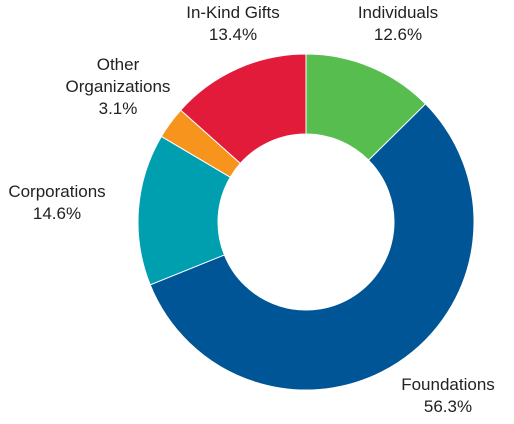  Describe the element at coordinates (233, 23) in the screenshot. I see `slice-label-in-kind-gifts: In-Kind Gifts 13.4%` at that location.